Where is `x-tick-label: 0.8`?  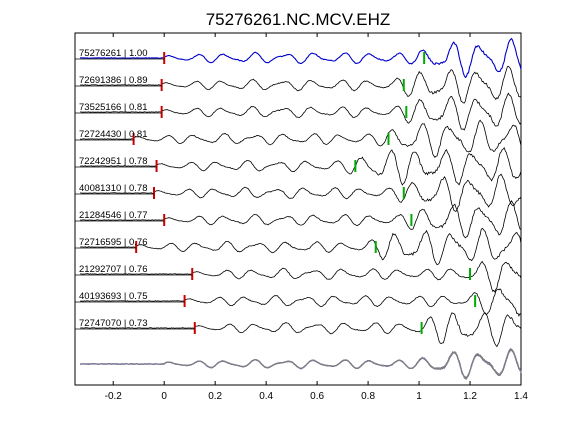
x-tick-label: 0.8 is located at coordinates (368, 396).